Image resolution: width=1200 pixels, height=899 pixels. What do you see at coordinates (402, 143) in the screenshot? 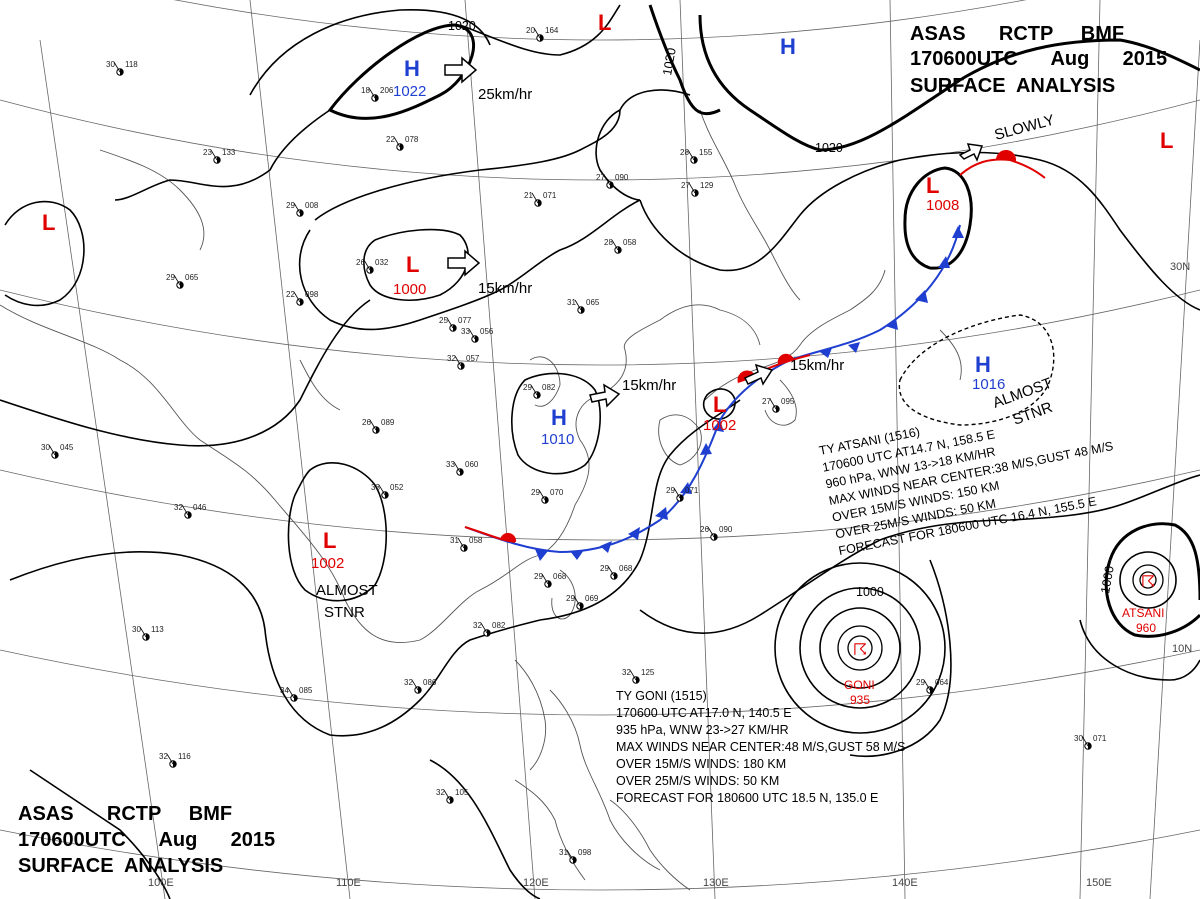
I see `station-plot: 22 078` at bounding box center [402, 143].